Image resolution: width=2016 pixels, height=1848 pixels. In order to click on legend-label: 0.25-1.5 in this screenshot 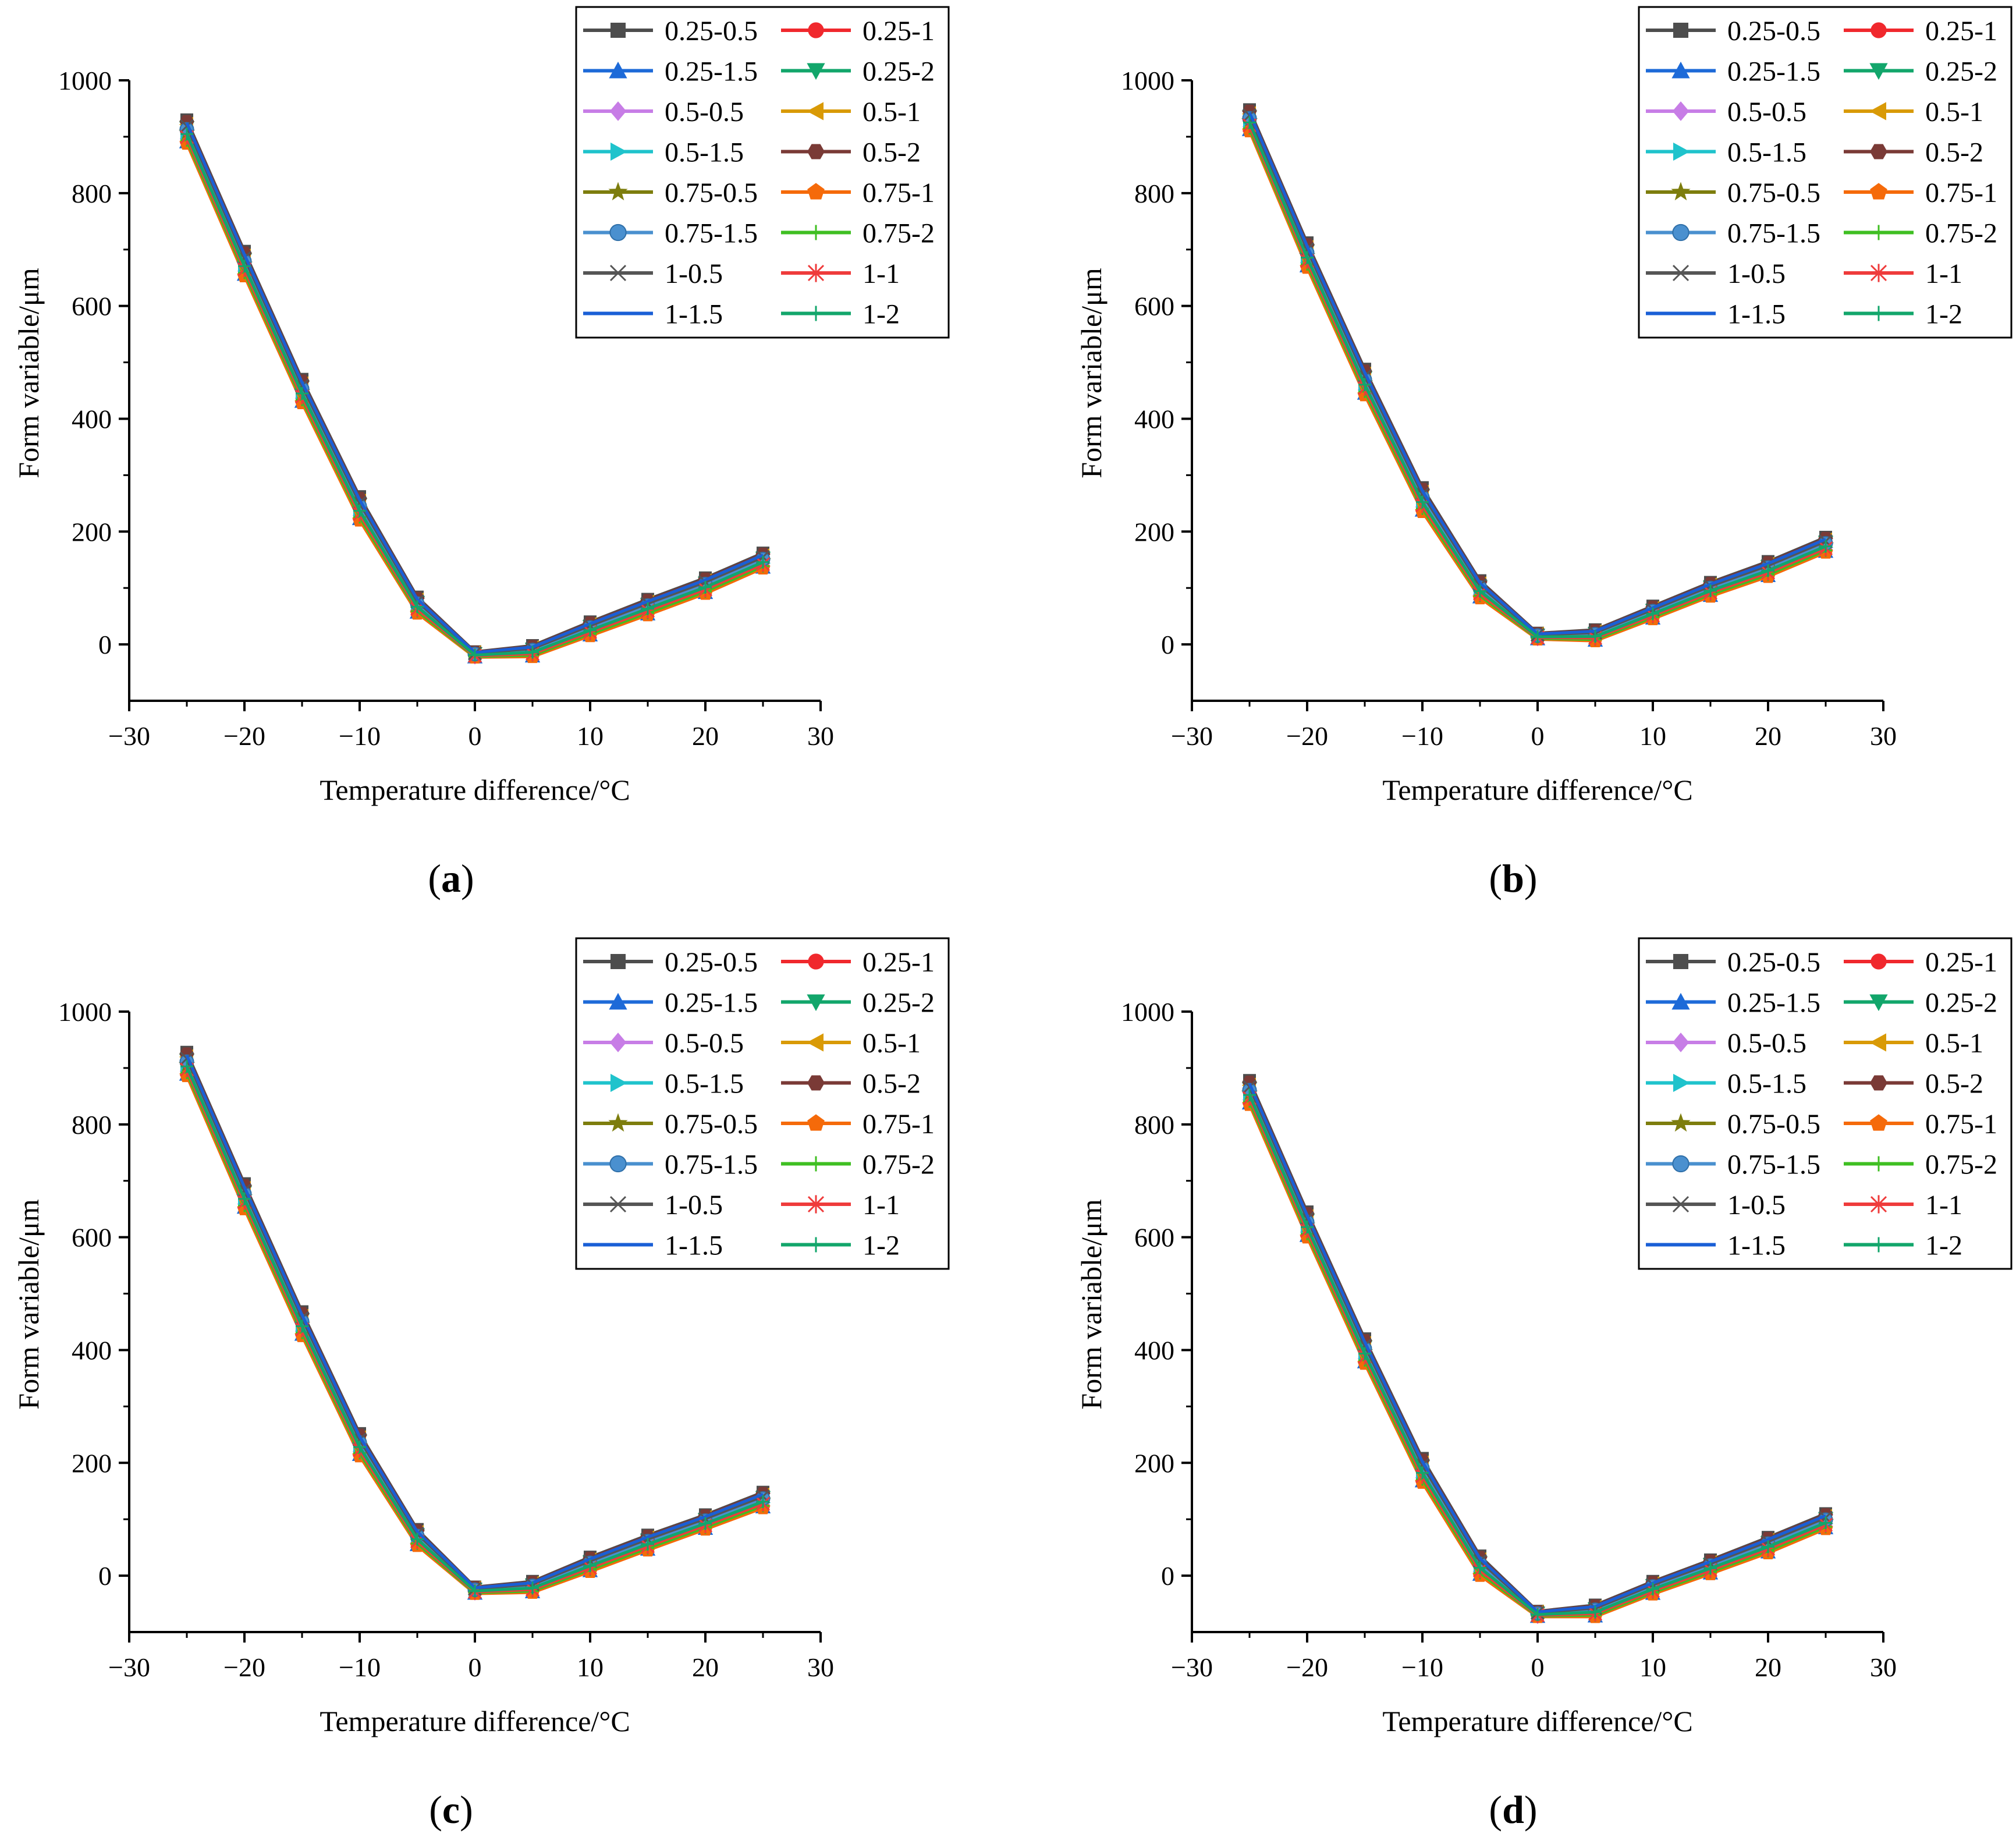, I will do `click(711, 1003)`.